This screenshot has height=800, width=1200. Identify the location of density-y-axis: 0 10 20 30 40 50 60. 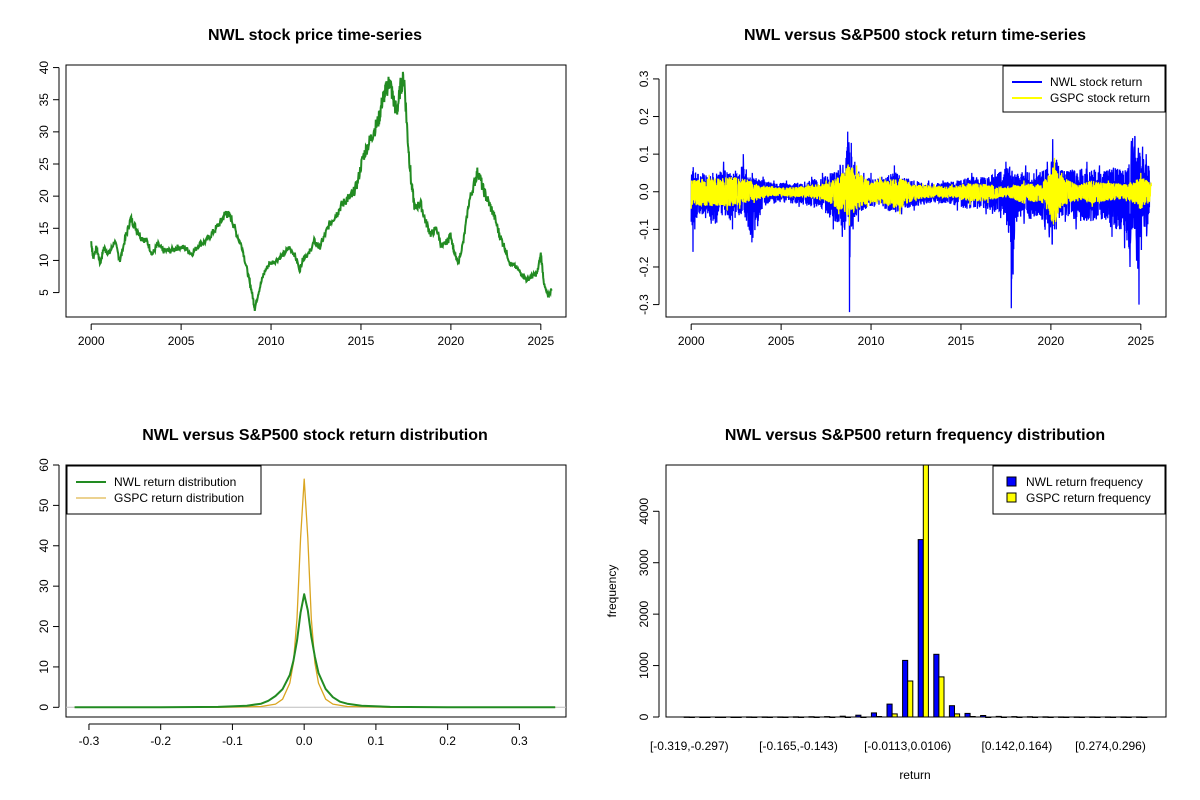
(48, 584).